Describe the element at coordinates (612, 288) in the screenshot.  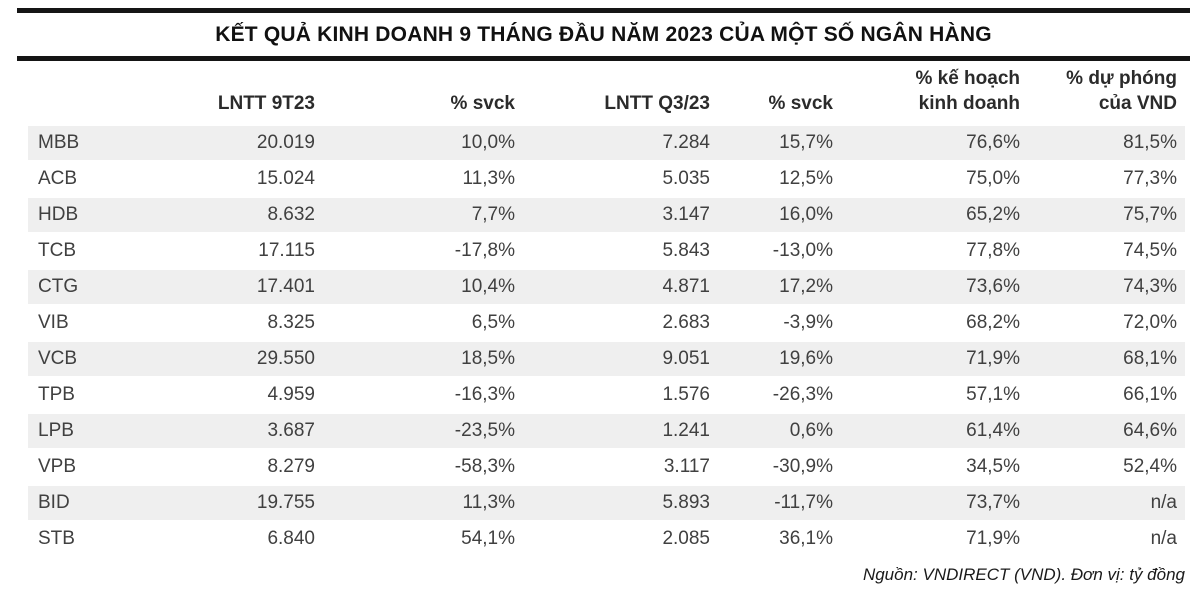
I see `lntt-q323-cell: 4.871` at that location.